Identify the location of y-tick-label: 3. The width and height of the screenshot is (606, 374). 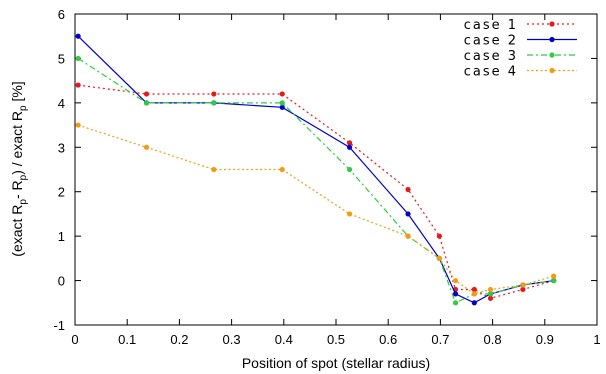
(61, 147).